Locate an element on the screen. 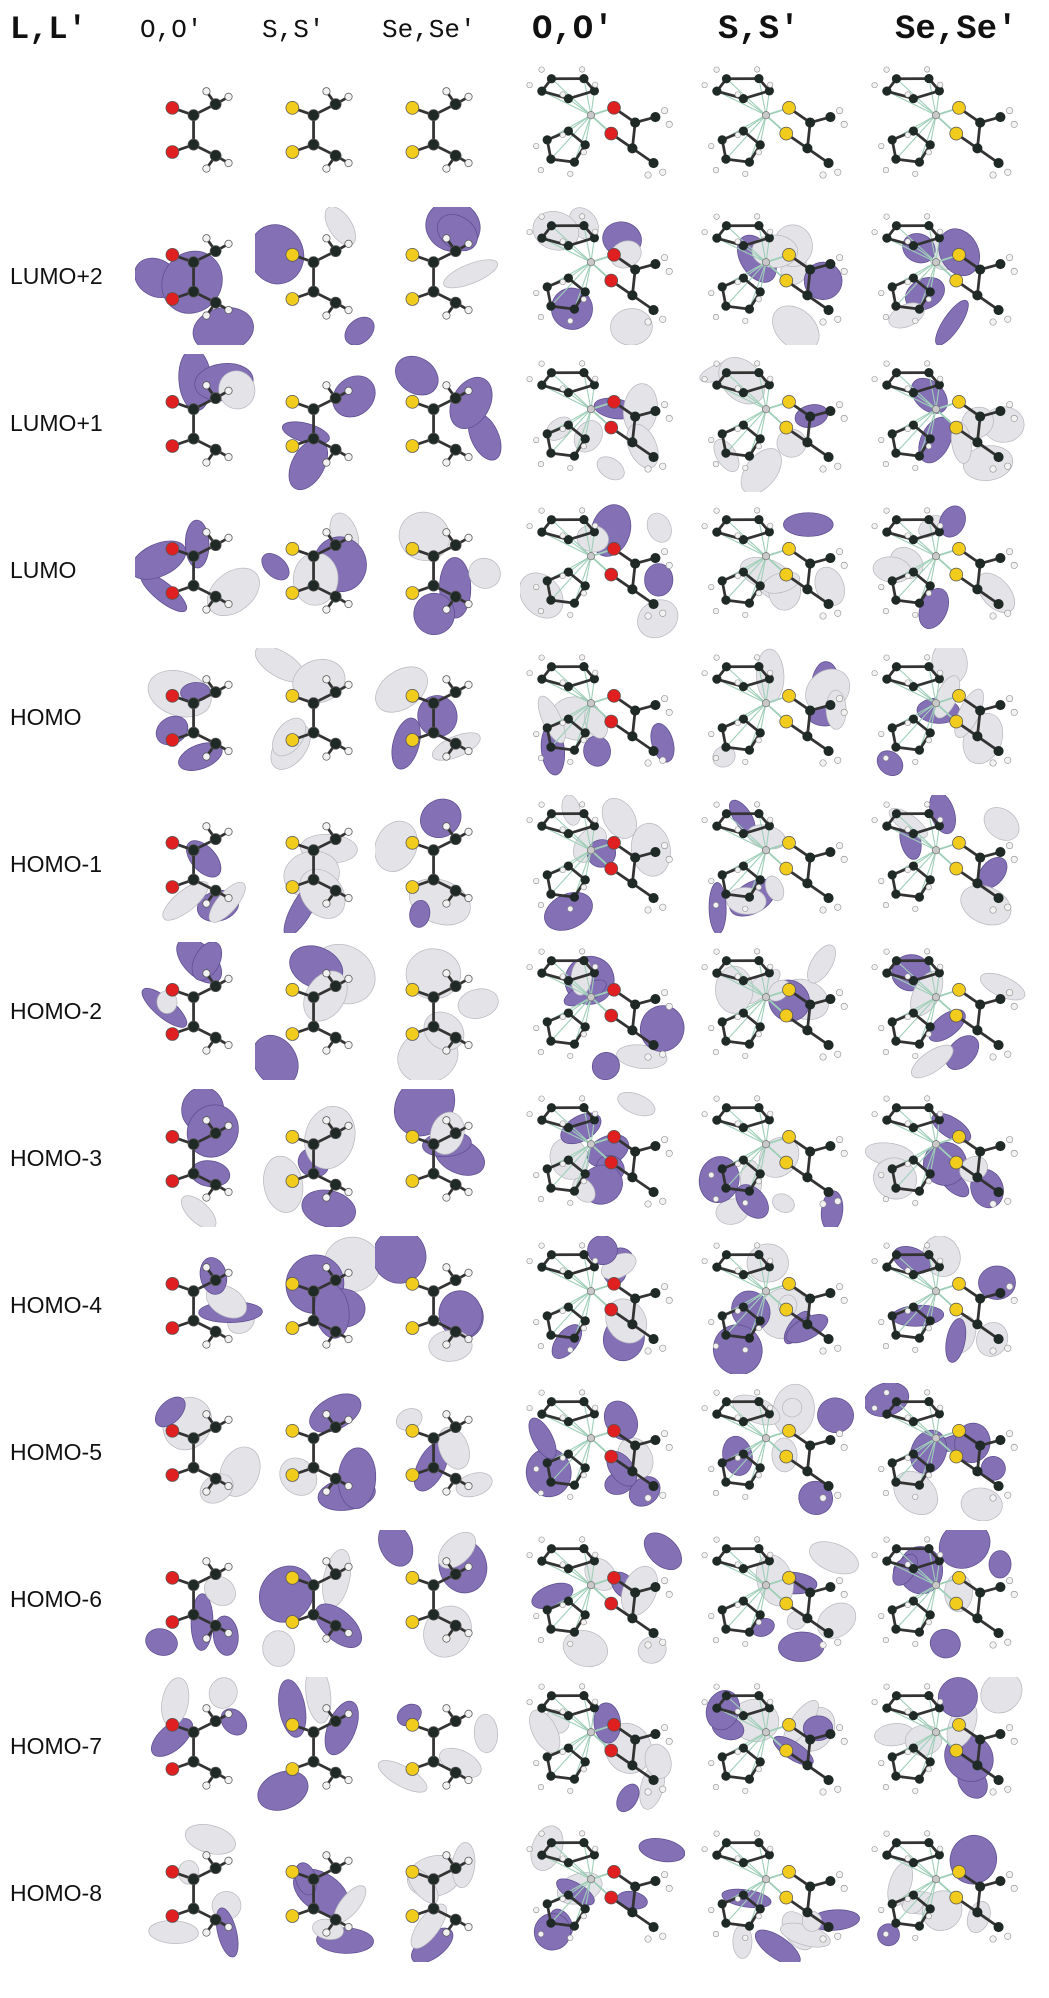  row-label: HOMO-4 is located at coordinates (56, 1305).